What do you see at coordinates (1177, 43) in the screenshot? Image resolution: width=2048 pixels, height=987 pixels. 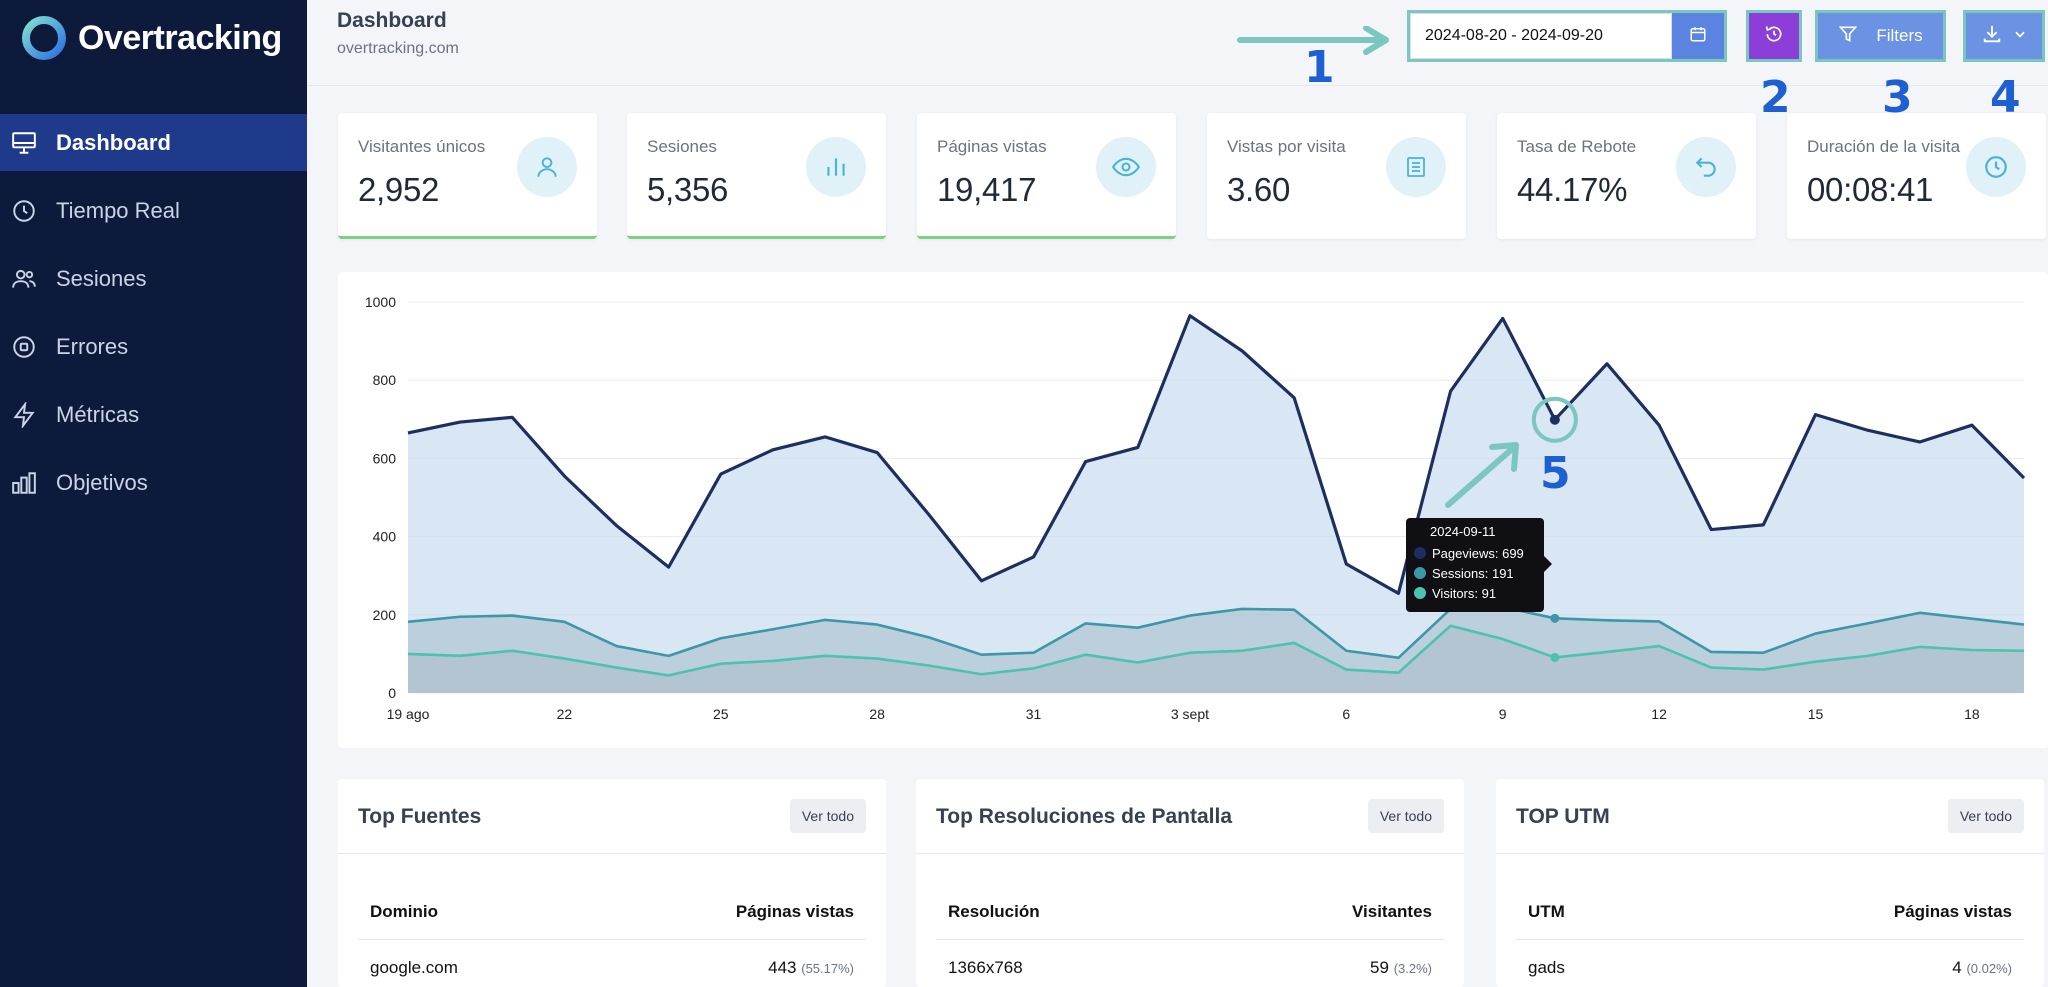 I see `header: Dashboard overtracking.com` at bounding box center [1177, 43].